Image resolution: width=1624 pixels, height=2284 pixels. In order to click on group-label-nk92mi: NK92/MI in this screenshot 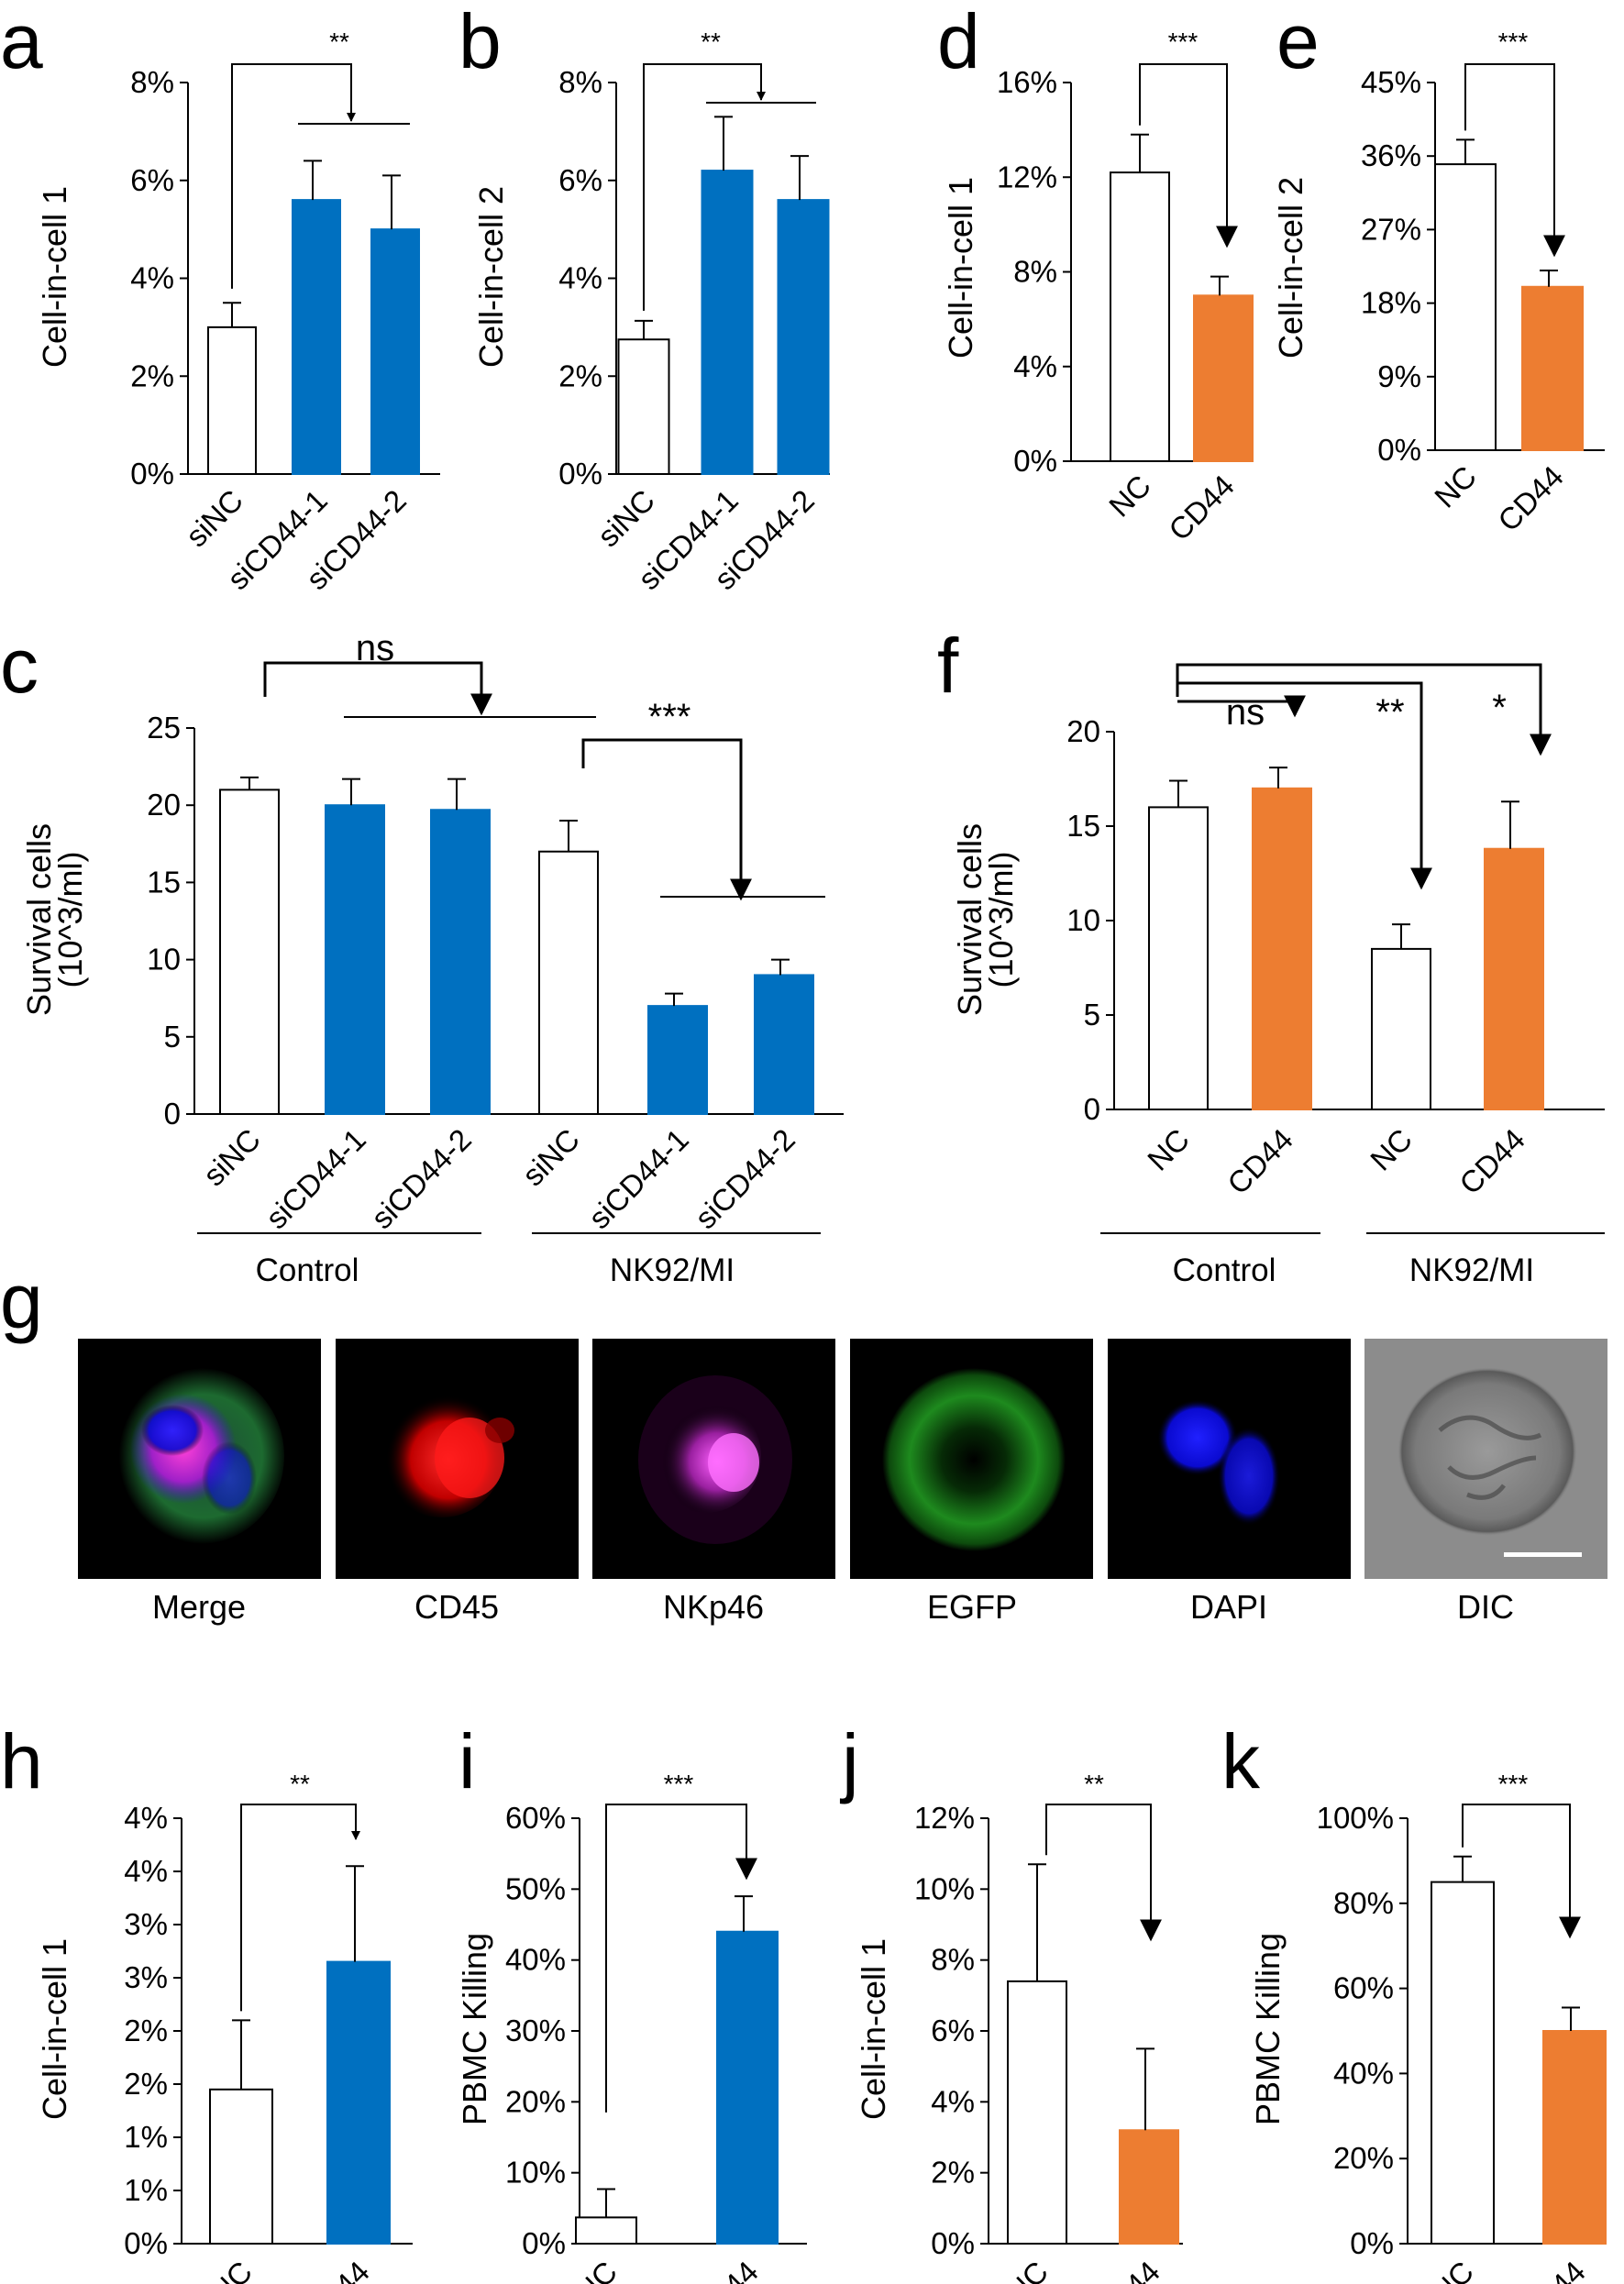, I will do `click(1471, 1270)`.